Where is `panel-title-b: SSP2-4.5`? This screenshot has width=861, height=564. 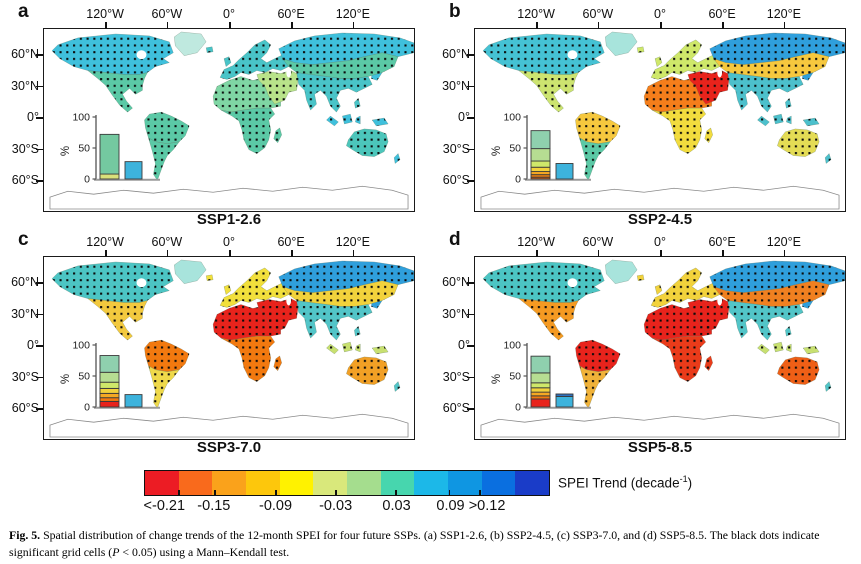 panel-title-b: SSP2-4.5 is located at coordinates (660, 219).